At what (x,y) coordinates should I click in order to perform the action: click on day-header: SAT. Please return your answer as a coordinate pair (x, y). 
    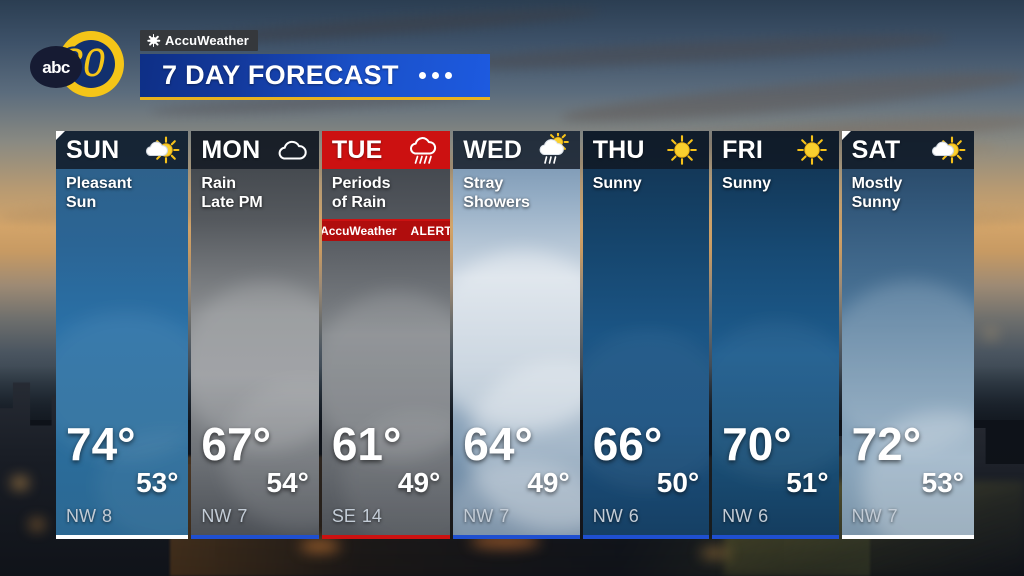
    Looking at the image, I should click on (907, 150).